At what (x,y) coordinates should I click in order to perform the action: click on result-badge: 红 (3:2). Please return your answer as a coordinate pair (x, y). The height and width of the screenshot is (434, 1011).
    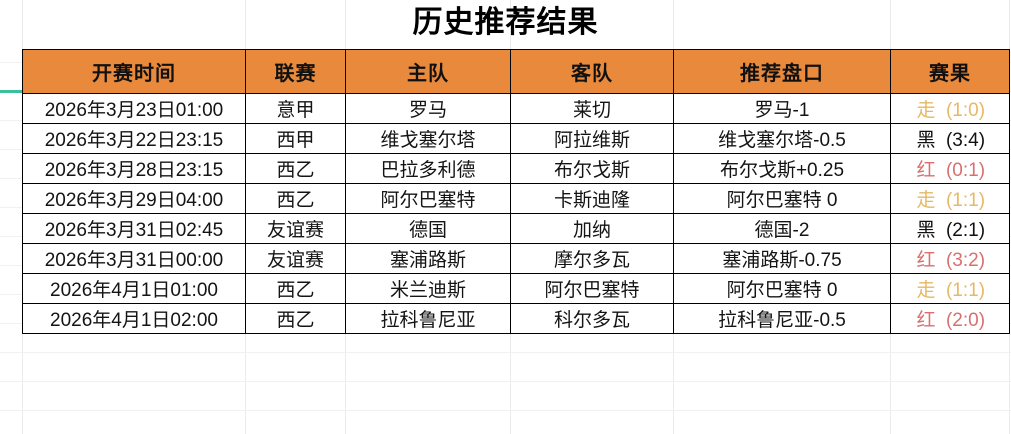
    Looking at the image, I should click on (950, 258).